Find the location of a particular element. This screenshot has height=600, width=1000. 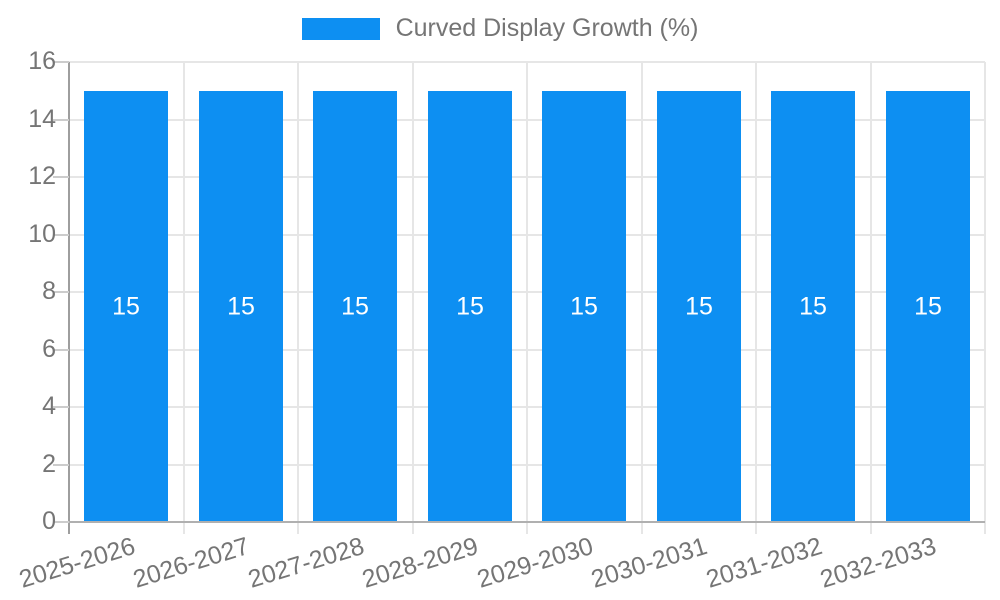

y-axis-label: 8 is located at coordinates (49, 291).